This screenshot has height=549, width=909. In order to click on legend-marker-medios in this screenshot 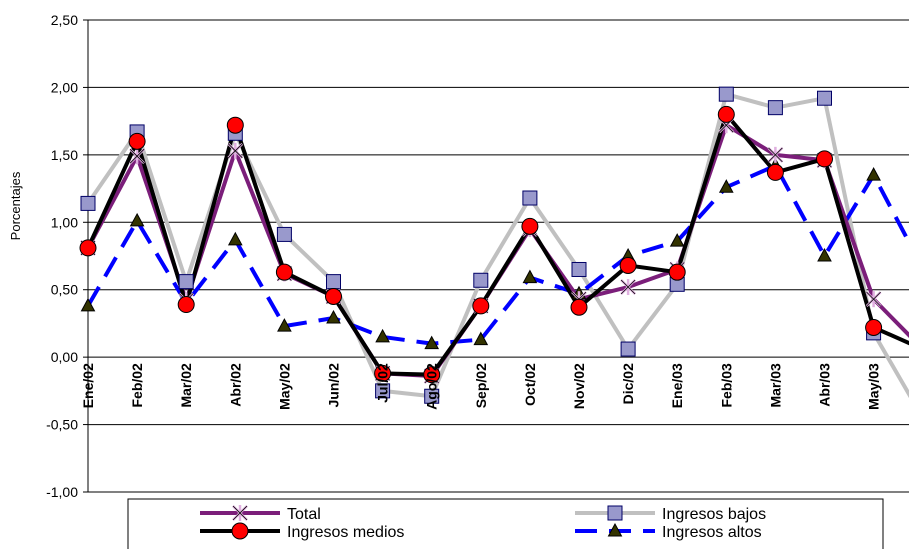, I will do `click(240, 531)`.